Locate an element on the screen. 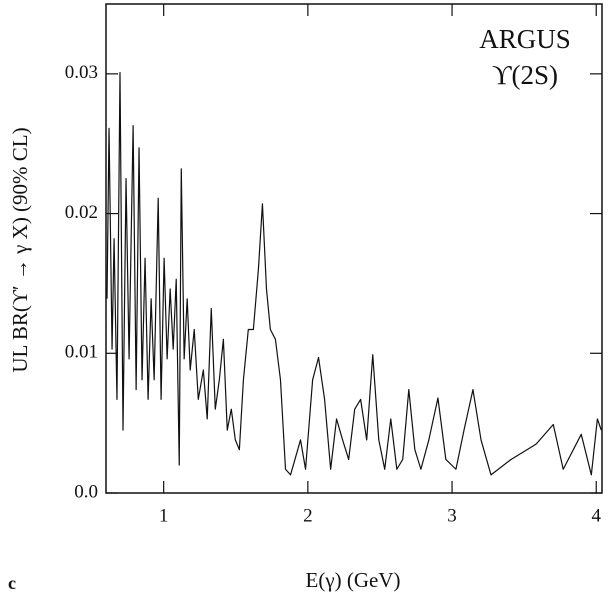 This screenshot has height=606, width=608. y-tick-label: 0.0 is located at coordinates (86, 491).